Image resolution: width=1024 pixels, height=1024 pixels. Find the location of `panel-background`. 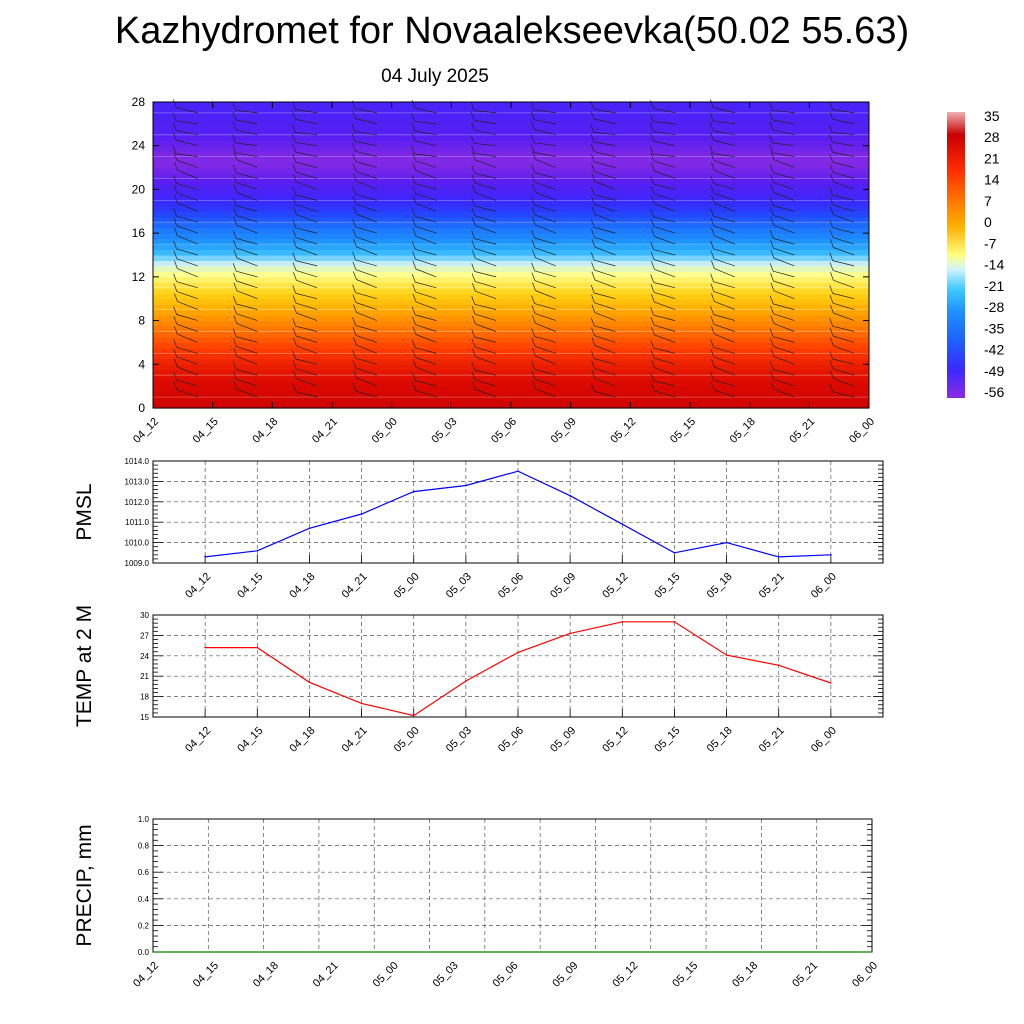

panel-background is located at coordinates (512, 885).